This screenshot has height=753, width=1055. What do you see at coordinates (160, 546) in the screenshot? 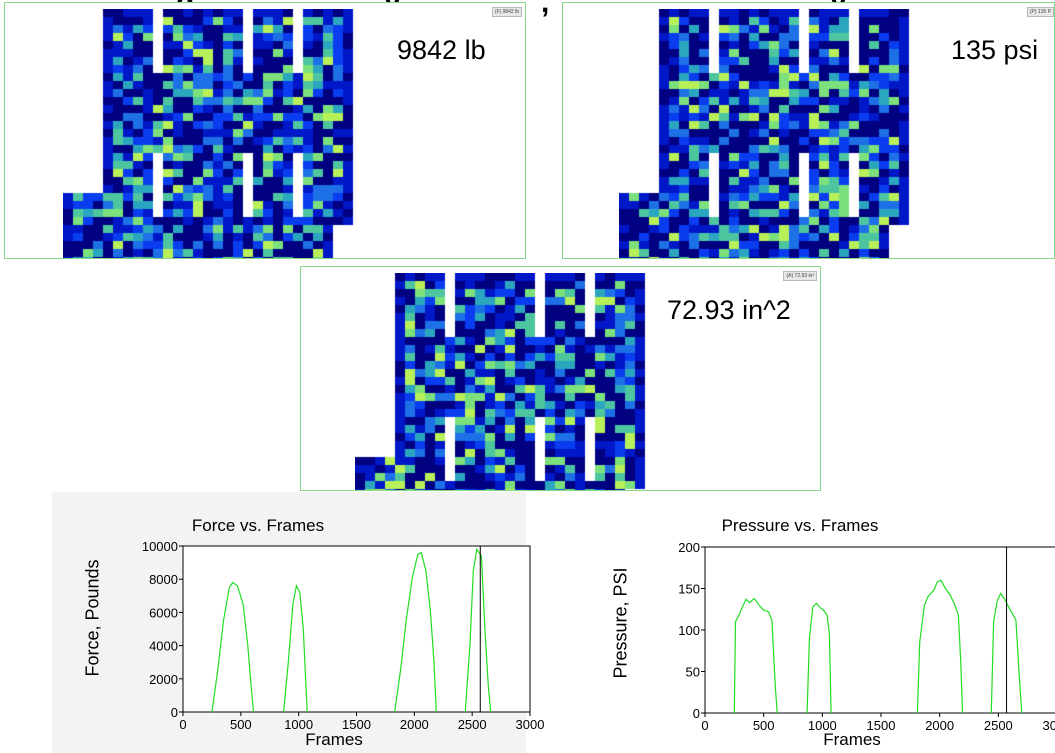
I see `force-y-tick-label: 10000` at bounding box center [160, 546].